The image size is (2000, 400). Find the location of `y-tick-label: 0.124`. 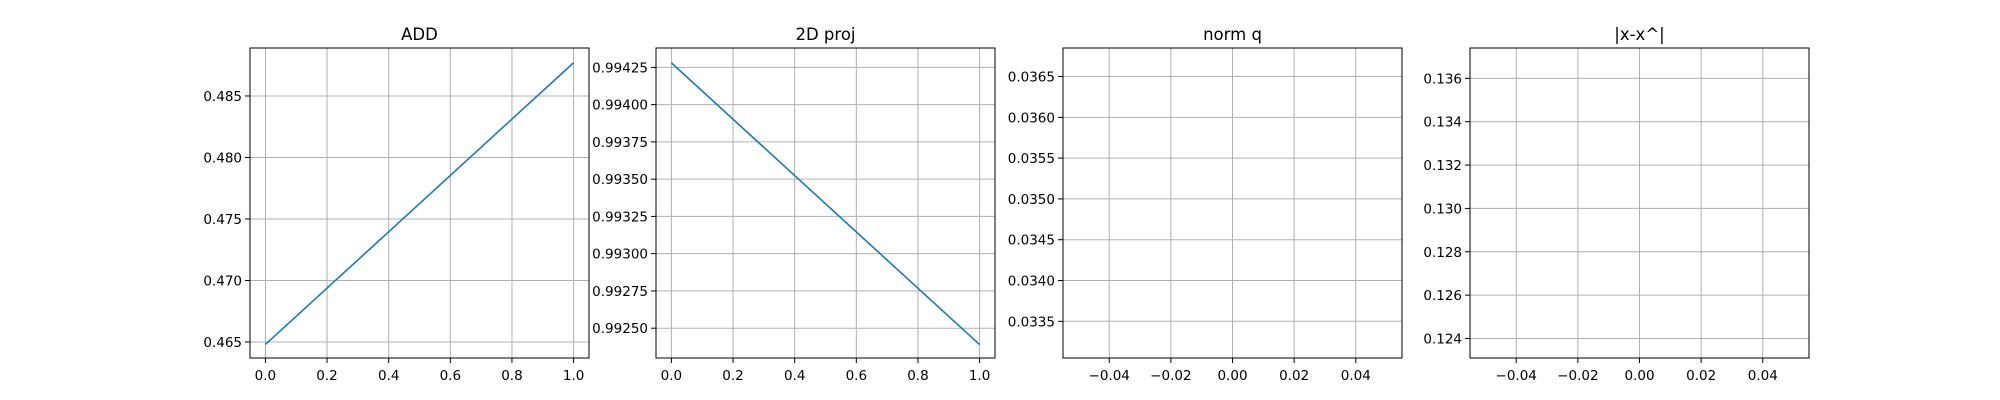

y-tick-label: 0.124 is located at coordinates (1442, 339).